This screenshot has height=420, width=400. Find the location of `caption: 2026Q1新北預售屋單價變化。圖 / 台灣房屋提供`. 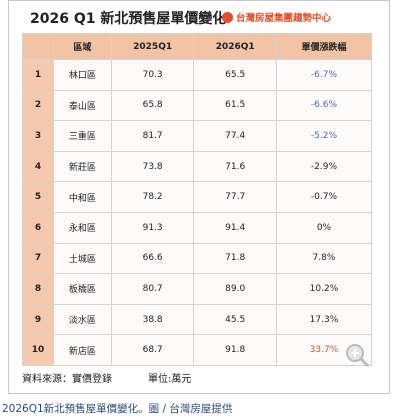

caption: 2026Q1新北預售屋單價變化。圖 / 台灣房屋提供 is located at coordinates (117, 409).